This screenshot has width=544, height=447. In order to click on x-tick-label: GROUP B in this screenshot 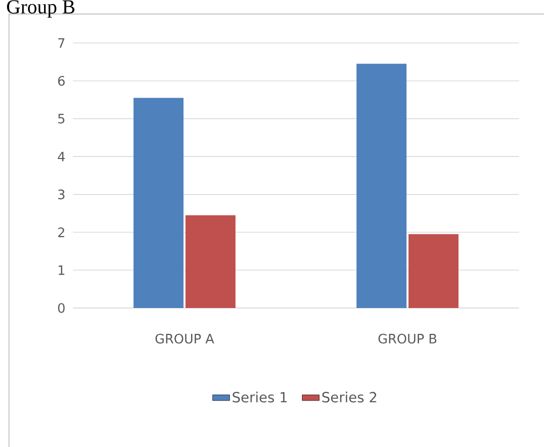, I will do `click(407, 339)`.